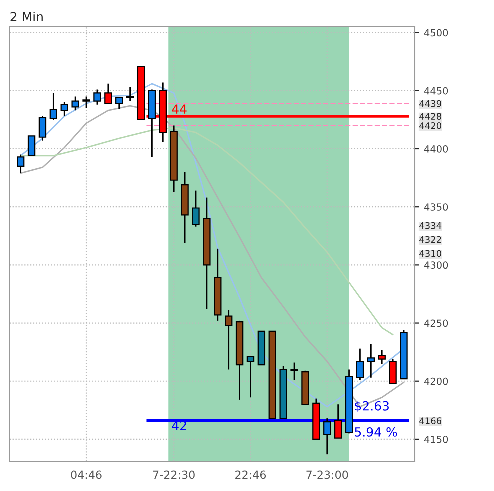 The image size is (494, 491). Describe the element at coordinates (436, 149) in the screenshot. I see `y-tick-label: 4400` at that location.